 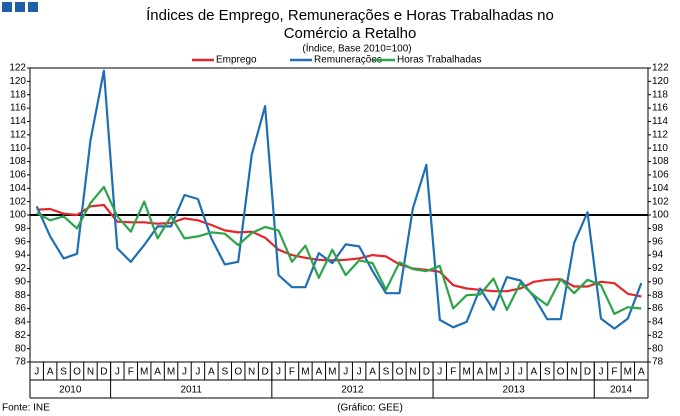 What do you see at coordinates (660, 201) in the screenshot?
I see `y2-tick-label: 102` at bounding box center [660, 201].